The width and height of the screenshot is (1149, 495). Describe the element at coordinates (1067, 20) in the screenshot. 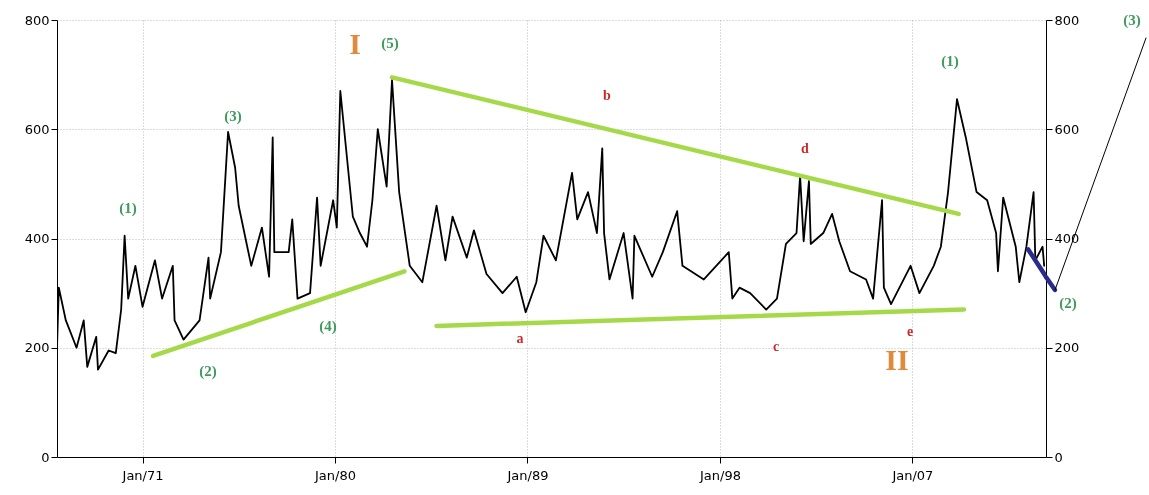

I see `y2-tick-label: 800` at that location.